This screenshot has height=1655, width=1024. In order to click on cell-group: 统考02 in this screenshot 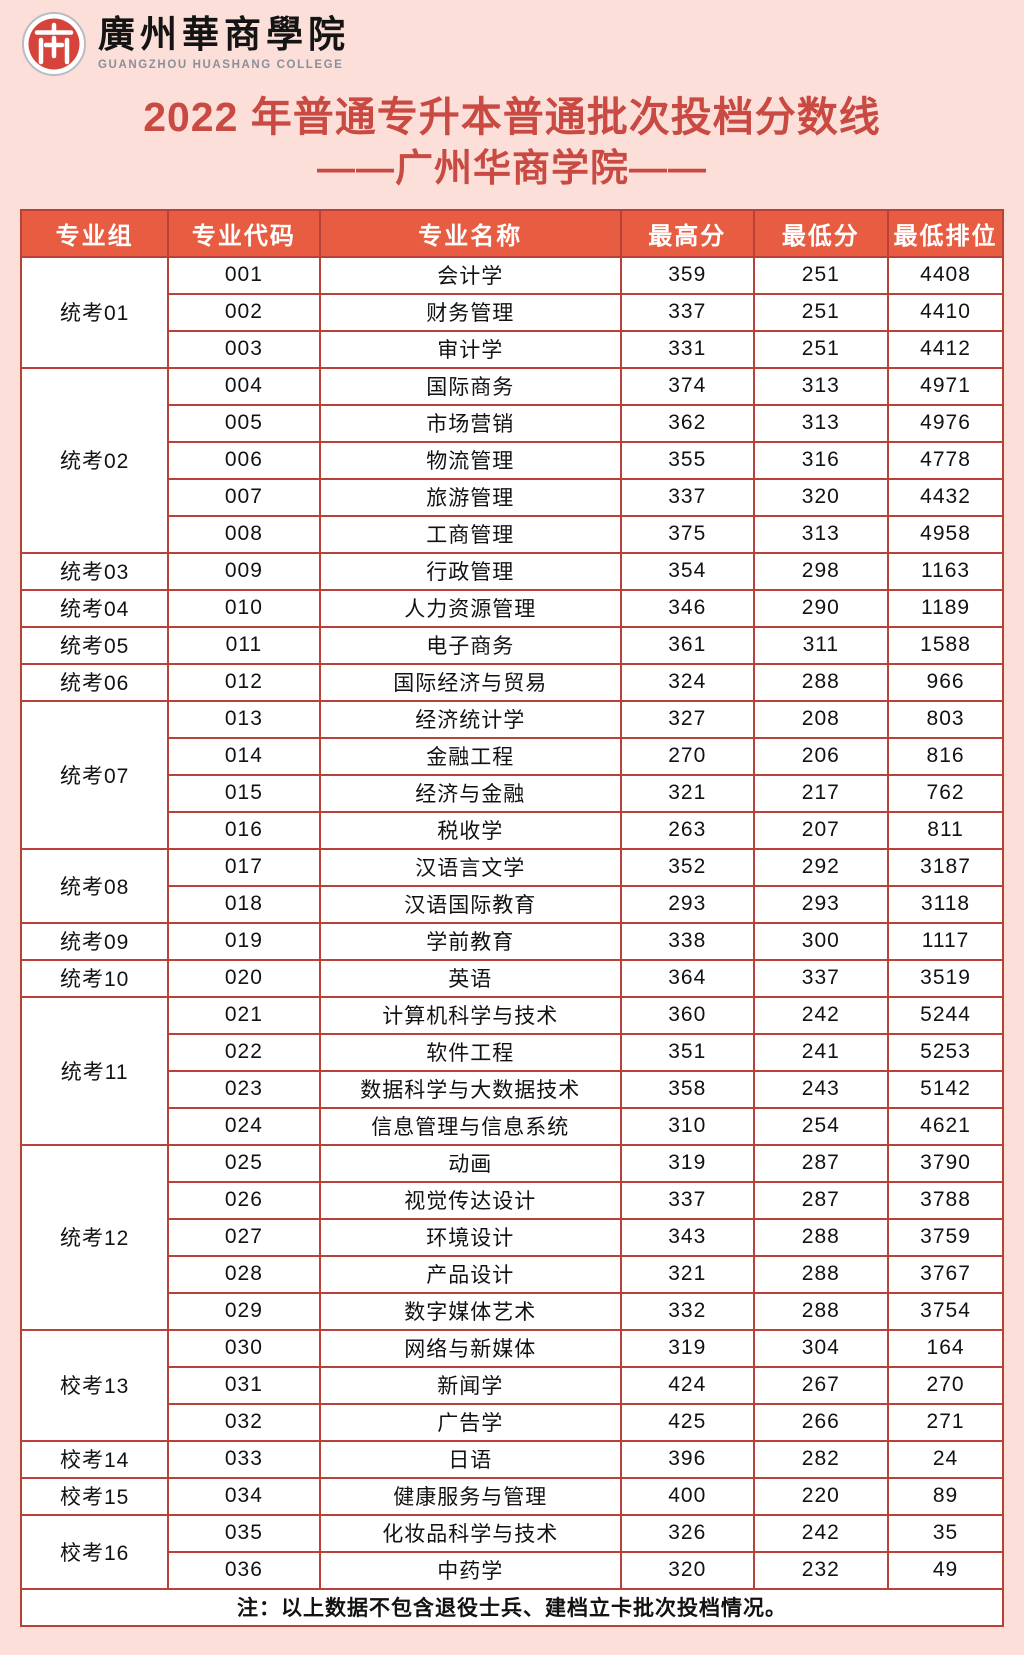, I will do `click(94, 460)`.